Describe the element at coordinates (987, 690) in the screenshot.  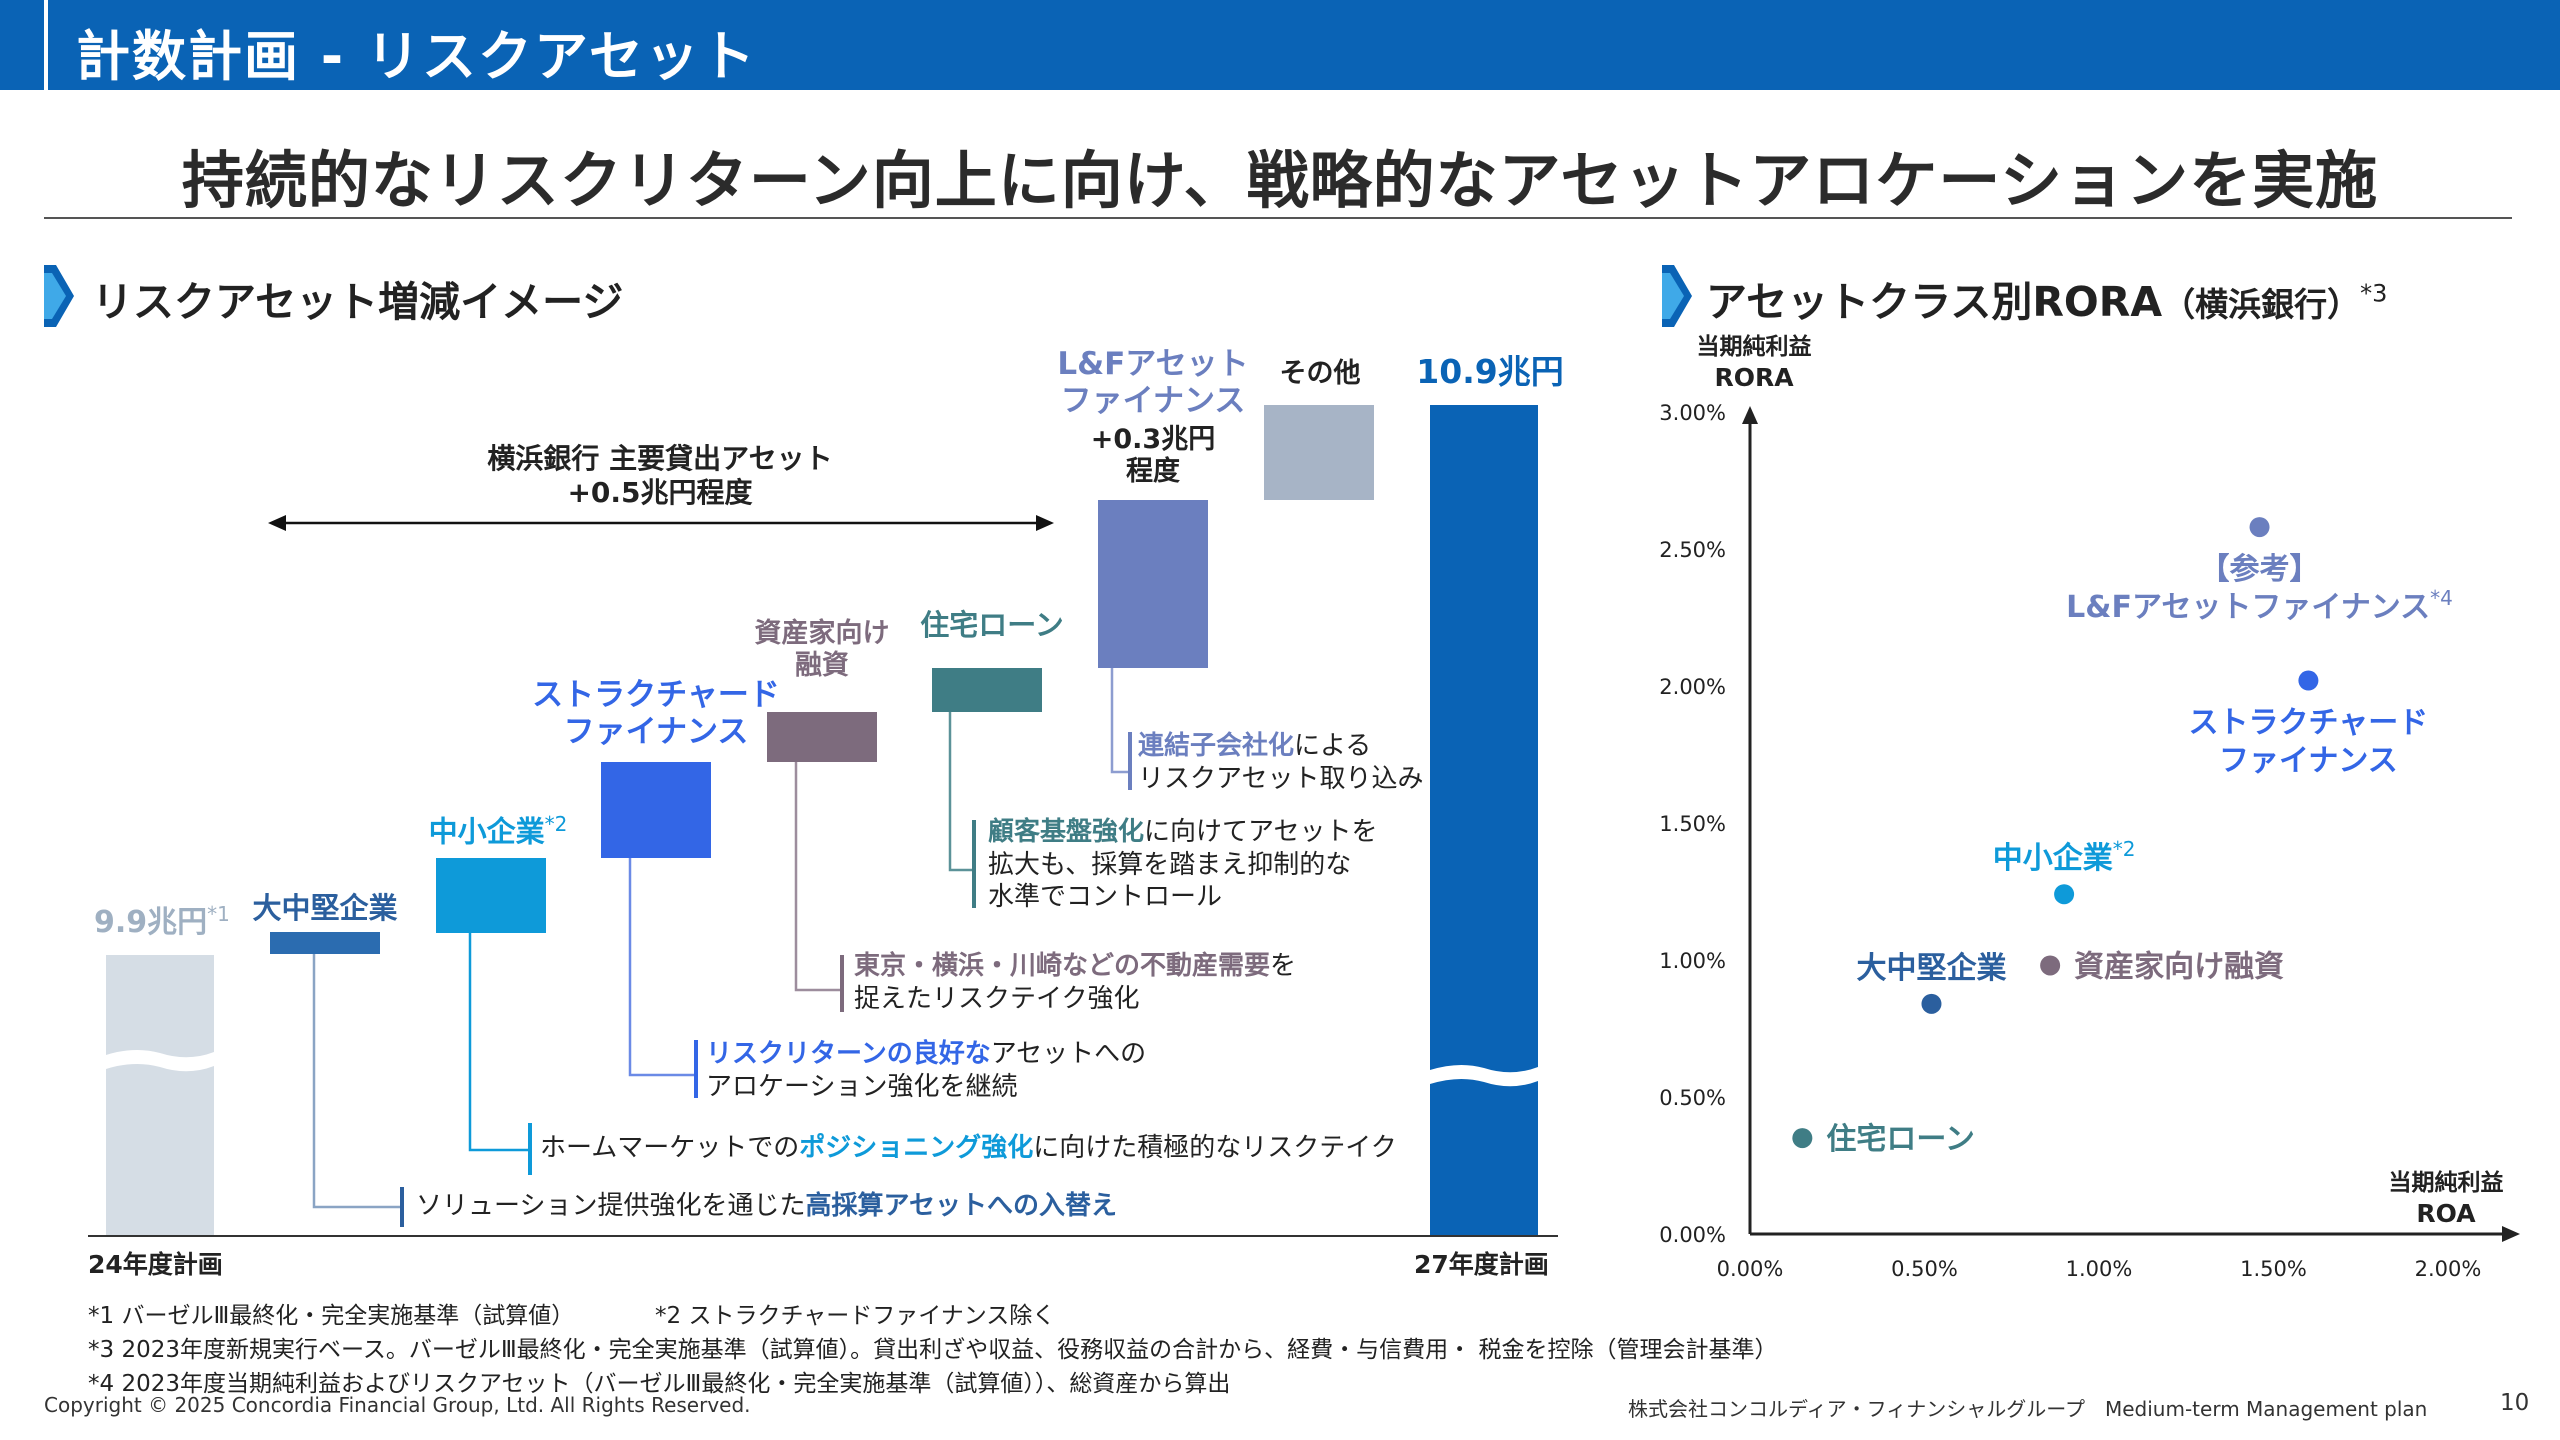
I see `bar-housing-loan` at that location.